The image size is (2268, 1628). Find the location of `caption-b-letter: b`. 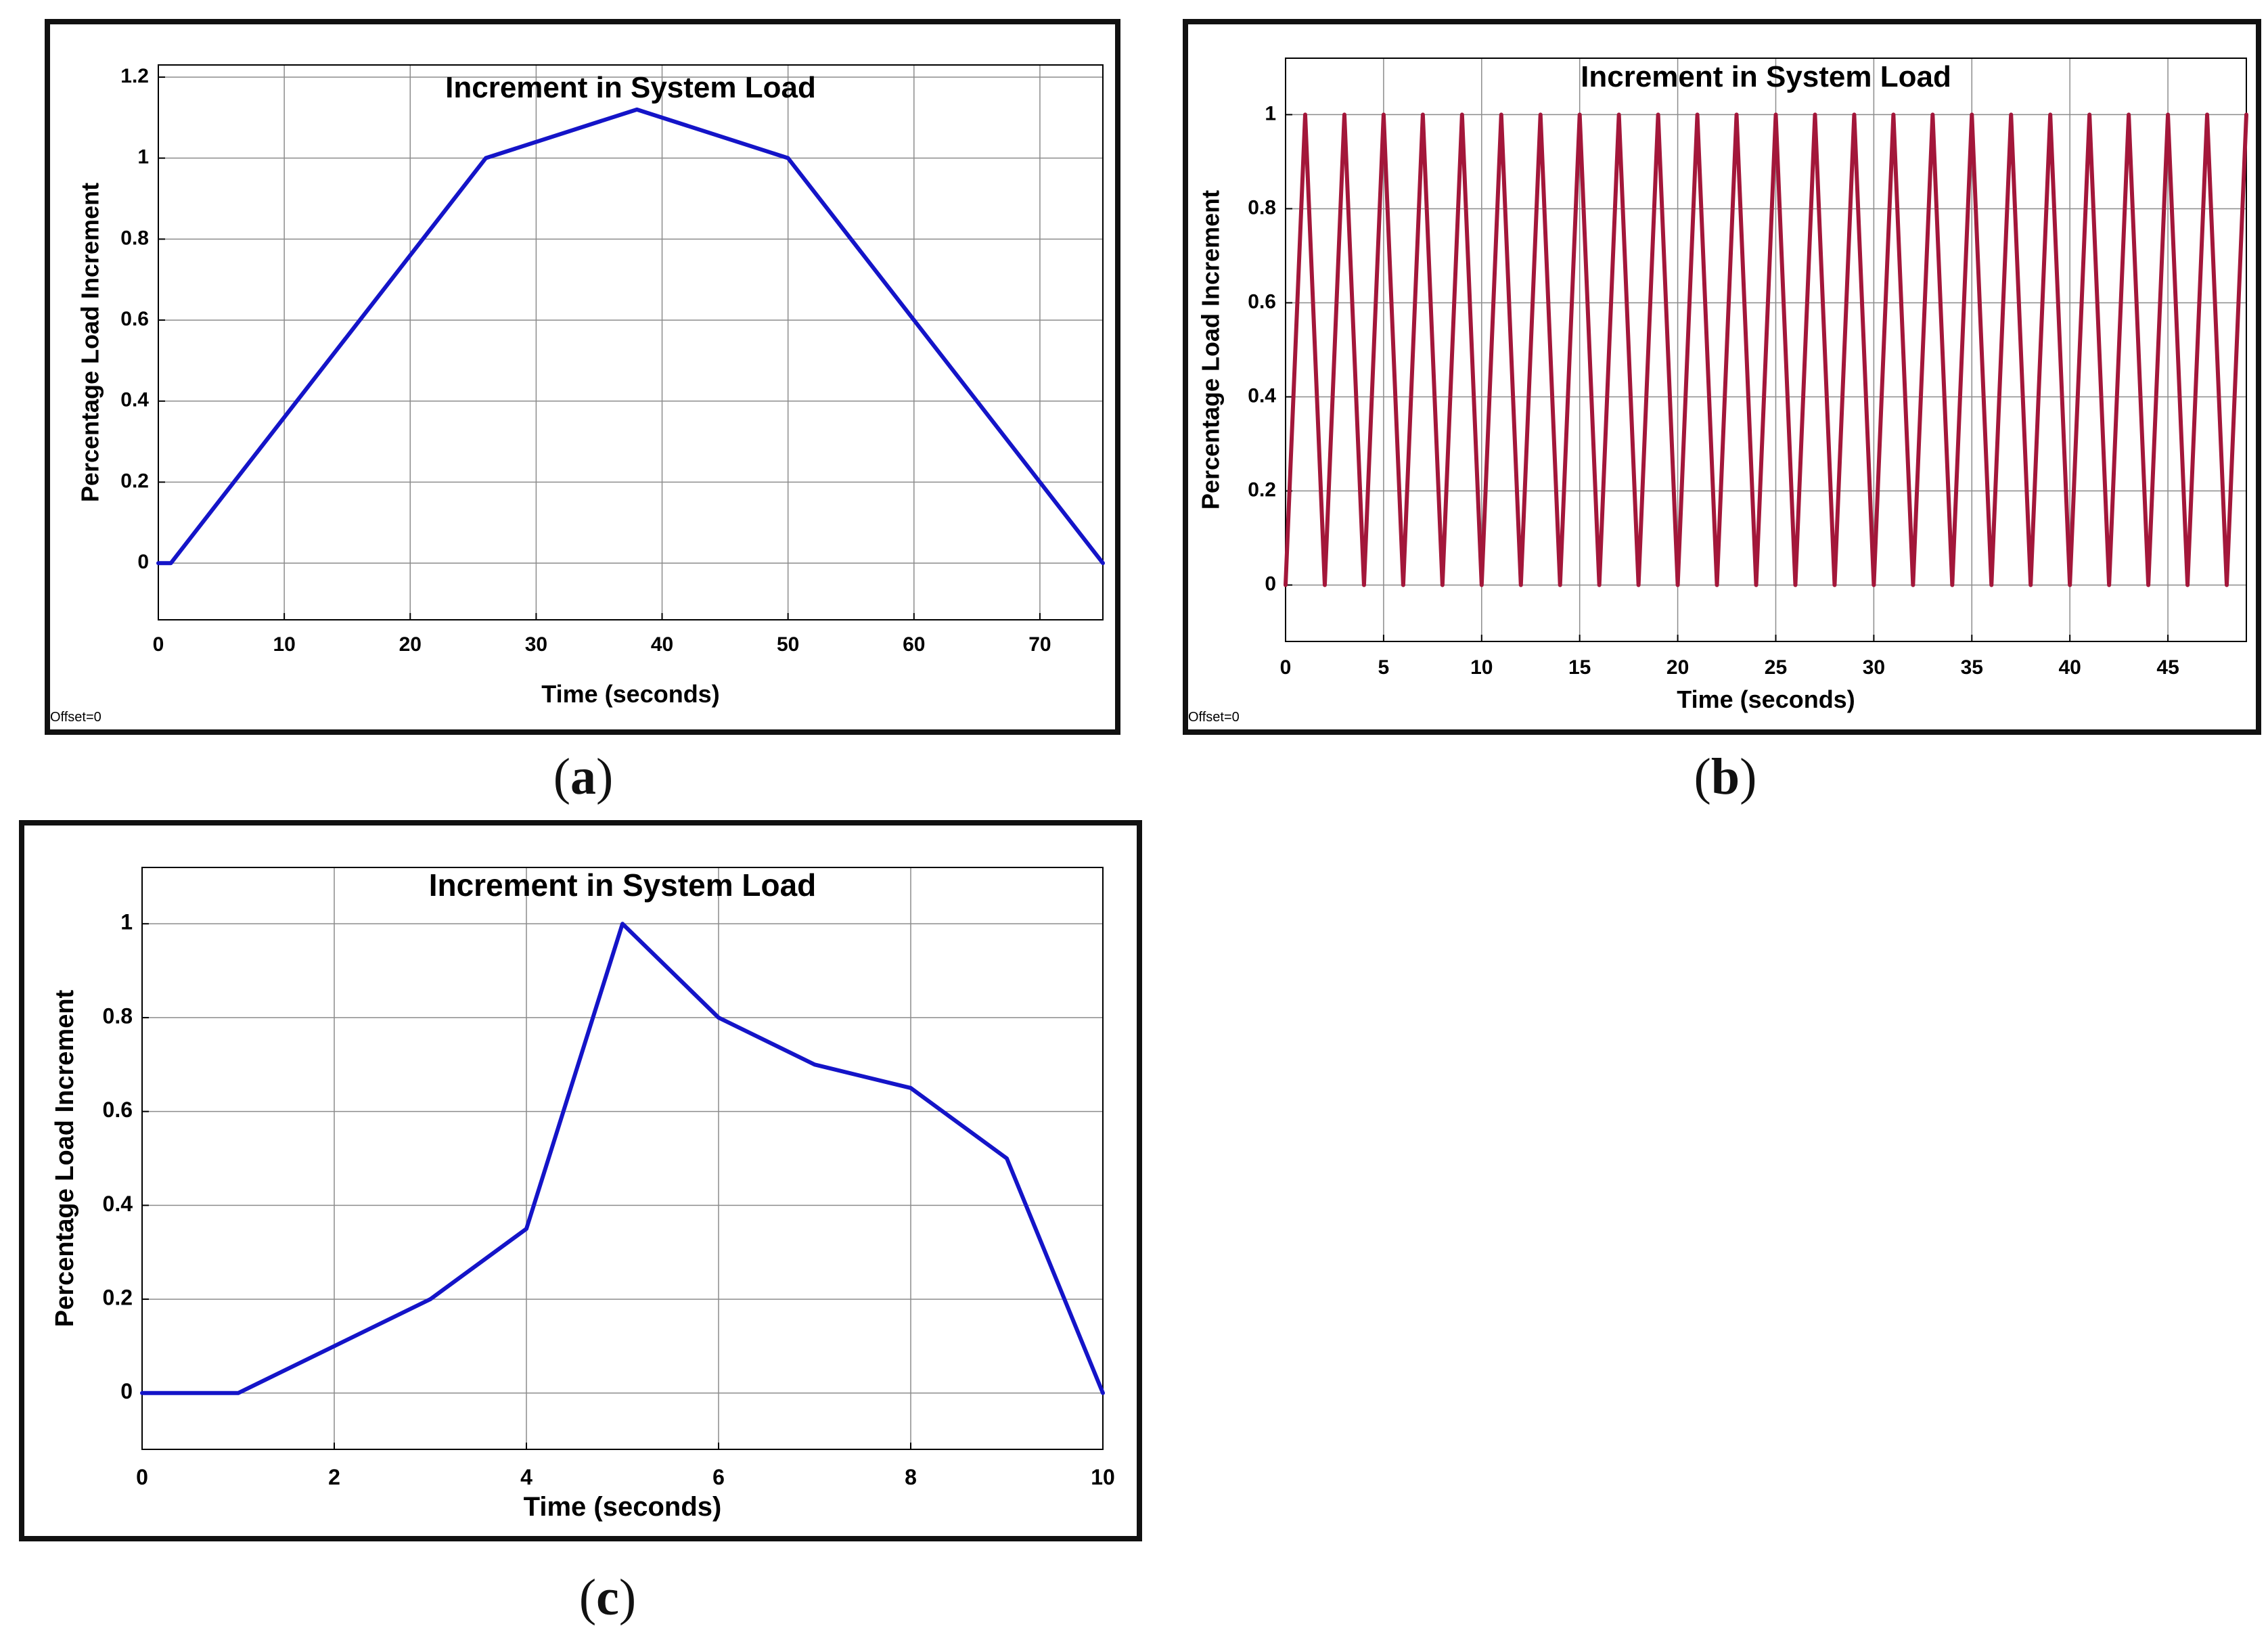

caption-b-letter: b is located at coordinates (1725, 776).